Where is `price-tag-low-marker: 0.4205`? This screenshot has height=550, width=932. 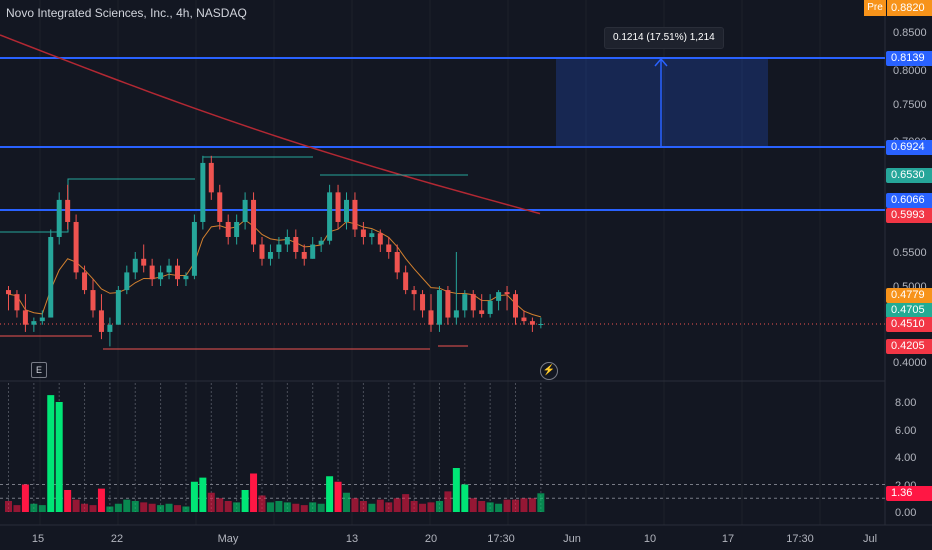 price-tag-low-marker: 0.4205 is located at coordinates (909, 346).